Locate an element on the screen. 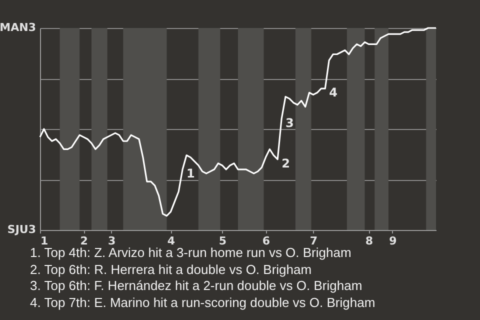 The image size is (480, 320). x-tick-label: 7 is located at coordinates (314, 241).